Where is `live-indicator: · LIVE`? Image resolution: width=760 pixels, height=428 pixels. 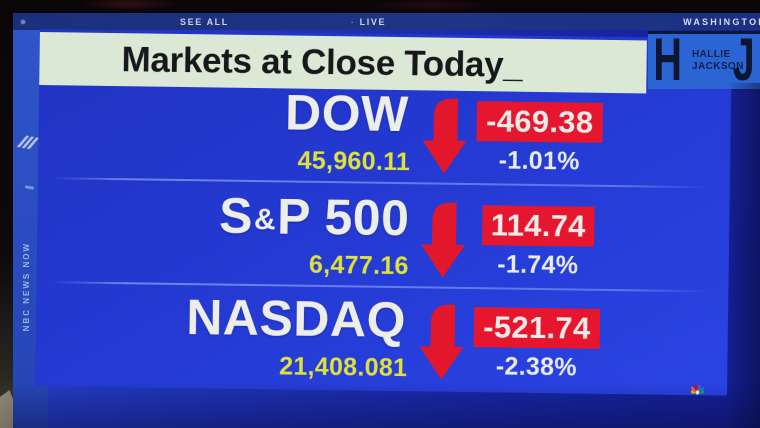 live-indicator: · LIVE is located at coordinates (368, 22).